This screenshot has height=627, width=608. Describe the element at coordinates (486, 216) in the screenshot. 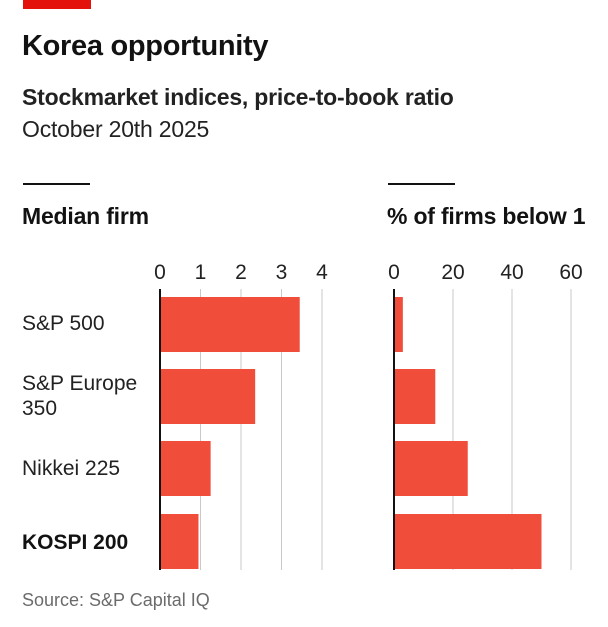

I see `right-panel-title: % of firms below 1` at that location.